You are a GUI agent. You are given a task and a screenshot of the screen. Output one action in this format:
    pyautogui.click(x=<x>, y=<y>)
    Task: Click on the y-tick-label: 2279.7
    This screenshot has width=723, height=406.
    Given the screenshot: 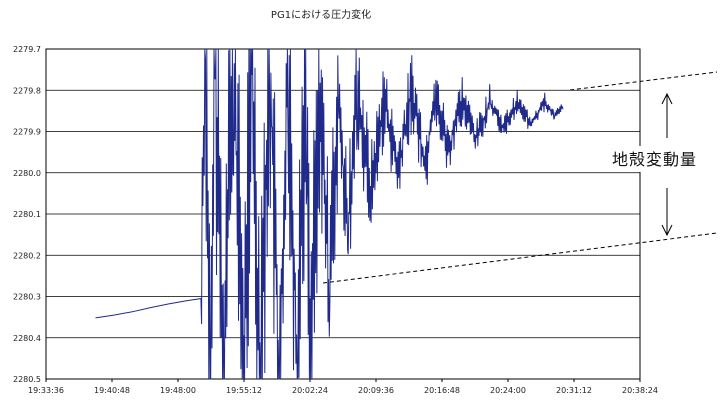 What is the action you would take?
    pyautogui.click(x=27, y=49)
    